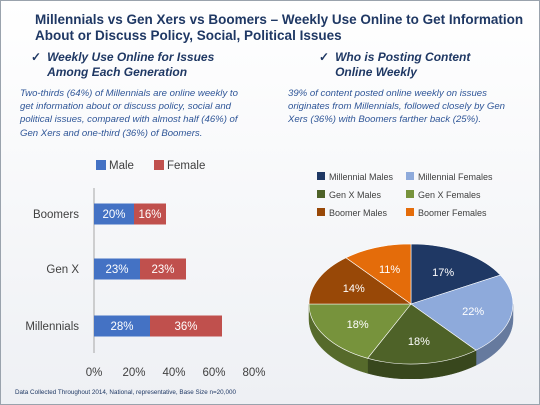 The height and width of the screenshot is (405, 540). What do you see at coordinates (52, 327) in the screenshot?
I see `category-label: Millennials` at bounding box center [52, 327].